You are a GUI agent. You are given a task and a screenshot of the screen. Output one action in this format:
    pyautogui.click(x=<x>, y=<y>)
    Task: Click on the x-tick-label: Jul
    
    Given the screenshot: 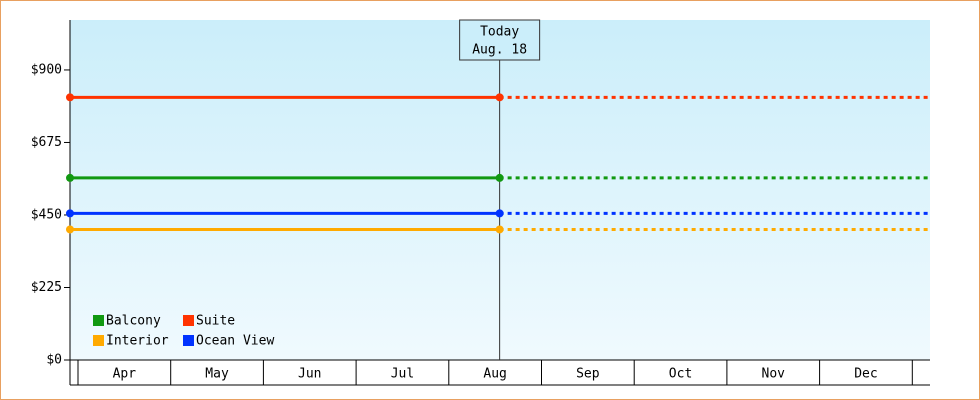 What is the action you would take?
    pyautogui.click(x=402, y=374)
    